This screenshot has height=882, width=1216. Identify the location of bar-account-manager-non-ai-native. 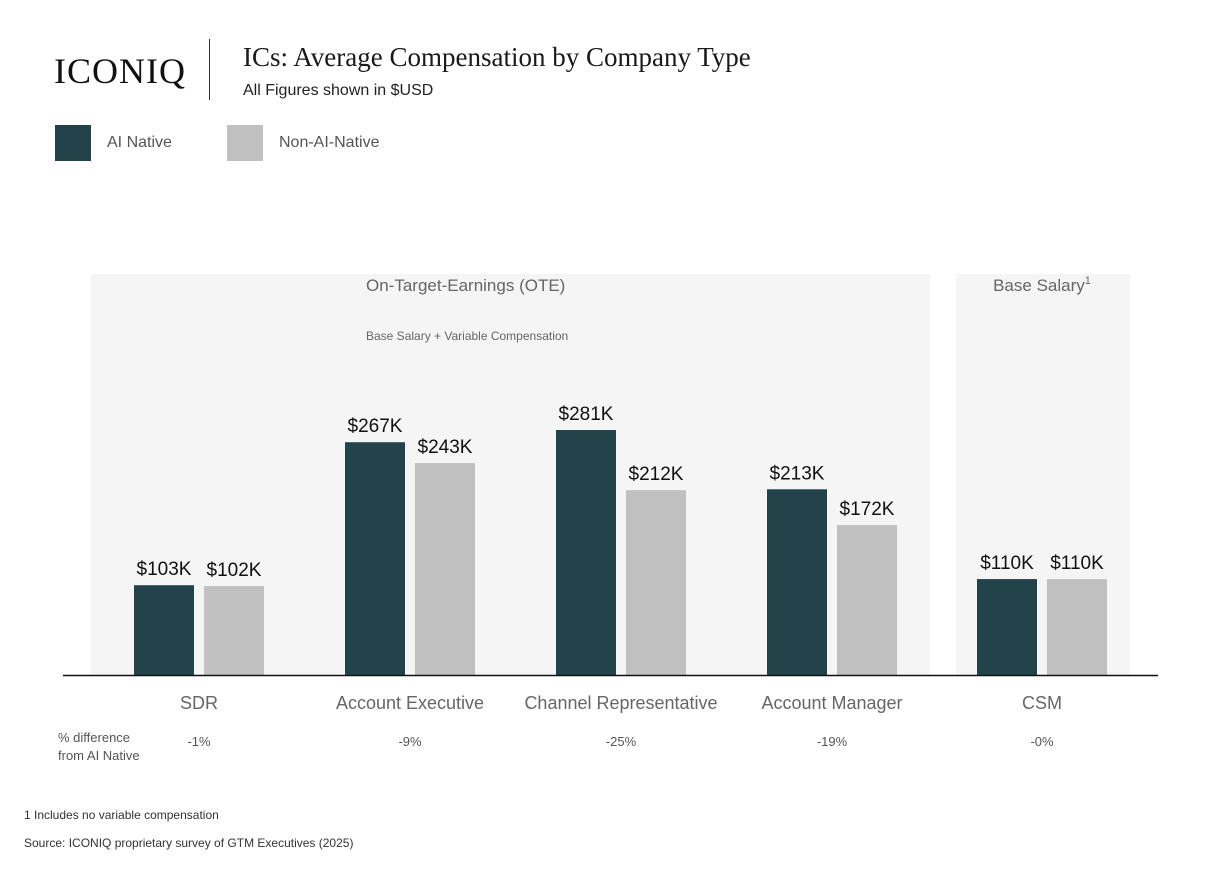
(867, 600).